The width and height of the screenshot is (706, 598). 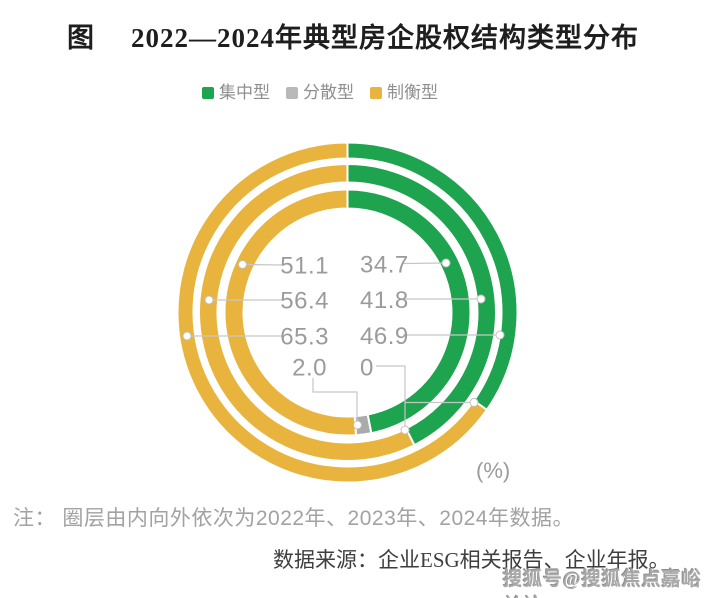 I want to click on chart-title: 图 2022—2024年典型房企股权结构类型分布, so click(x=353, y=35).